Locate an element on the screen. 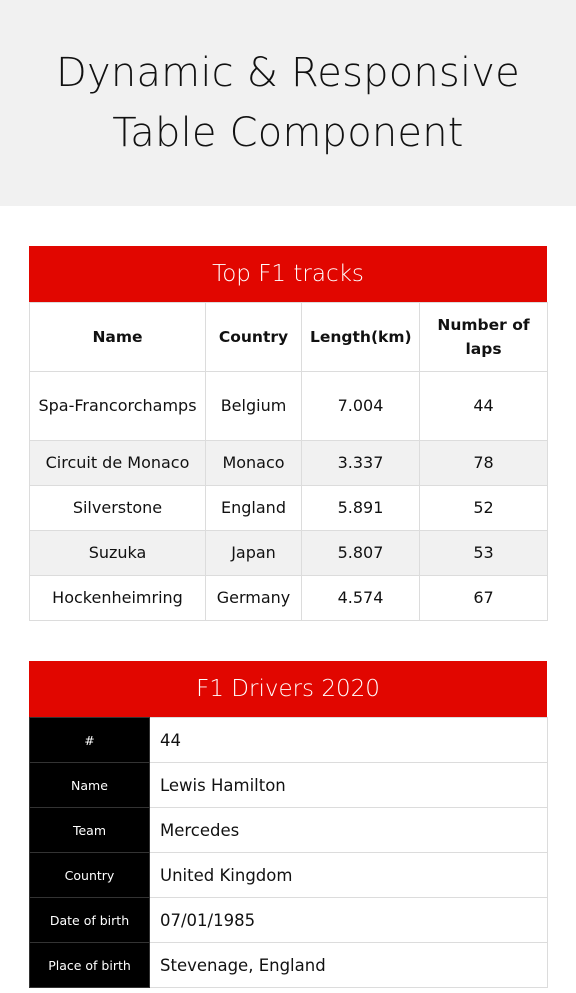 This screenshot has width=576, height=993. column-header-name: Name is located at coordinates (117, 337).